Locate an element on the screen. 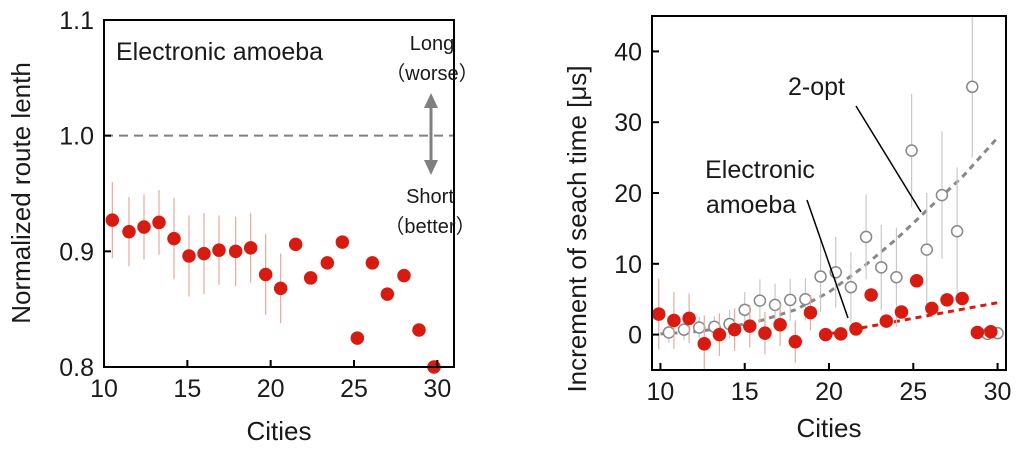 This screenshot has height=450, width=1024. amoeba-label-line2: amoeba is located at coordinates (751, 205).